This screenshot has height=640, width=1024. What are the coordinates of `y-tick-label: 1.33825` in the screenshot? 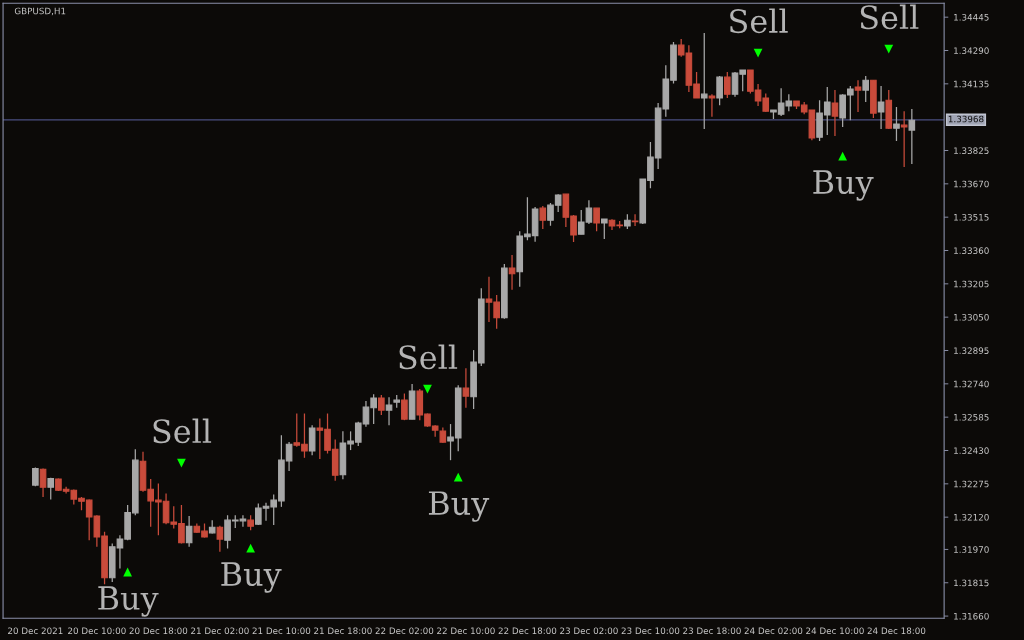 It's located at (971, 150).